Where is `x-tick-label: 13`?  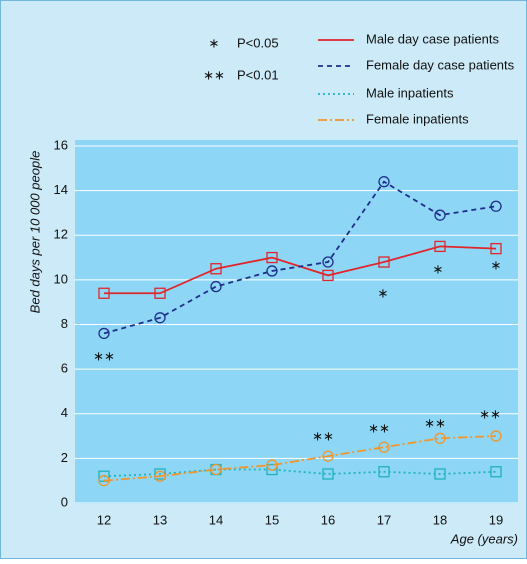 x-tick-label: 13 is located at coordinates (160, 519).